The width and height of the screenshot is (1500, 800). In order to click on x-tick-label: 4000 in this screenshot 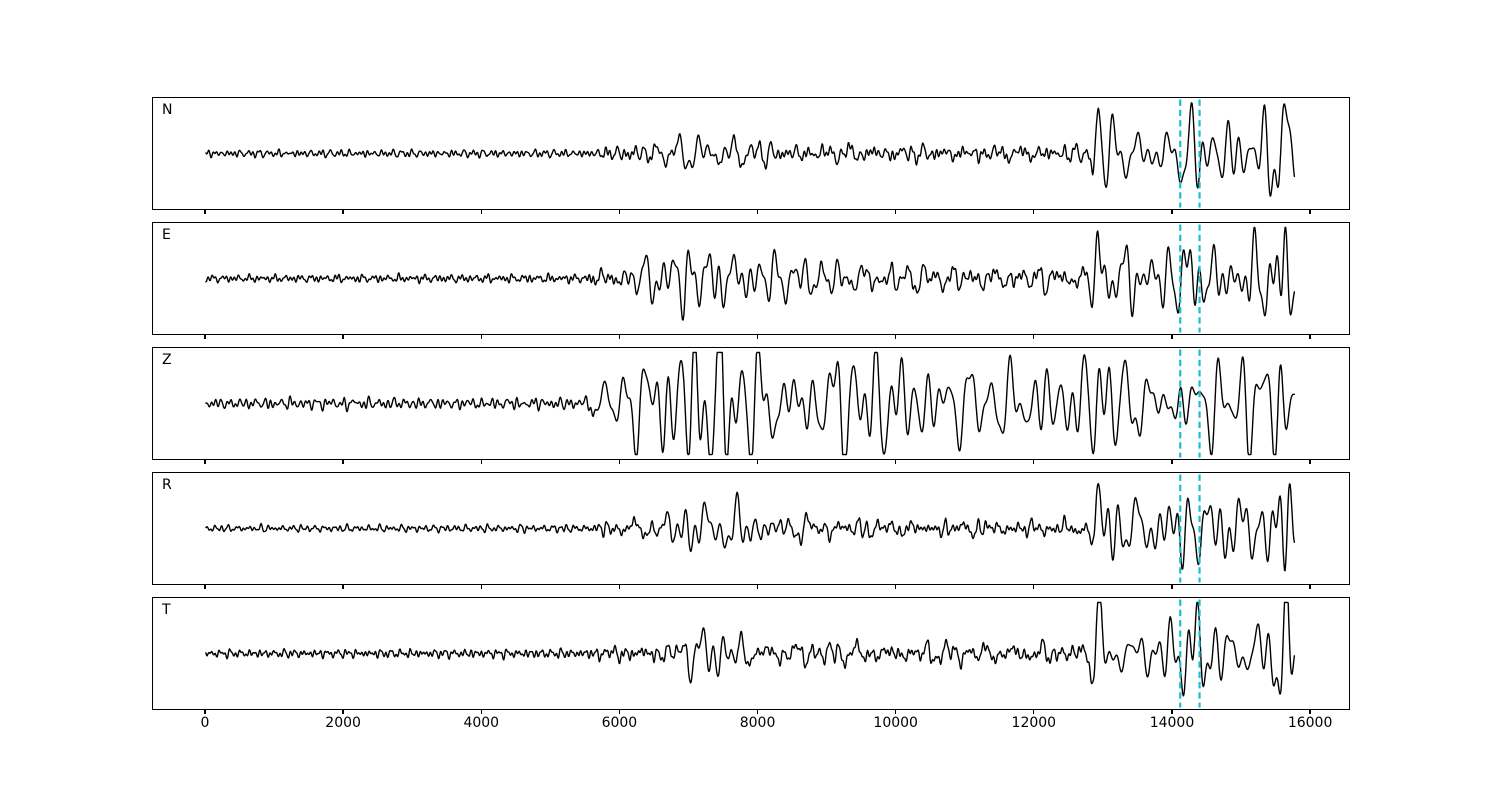, I will do `click(481, 723)`.